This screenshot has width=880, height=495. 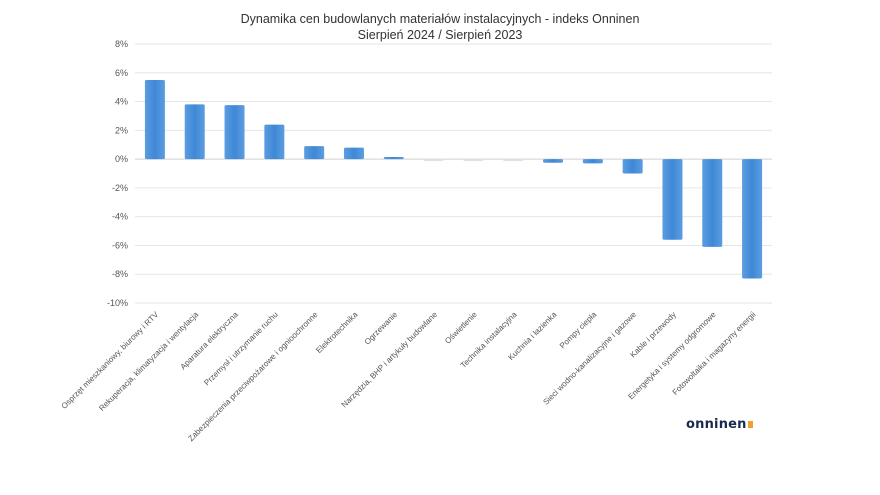 What do you see at coordinates (117, 303) in the screenshot?
I see `y-tick-label: -10%` at bounding box center [117, 303].